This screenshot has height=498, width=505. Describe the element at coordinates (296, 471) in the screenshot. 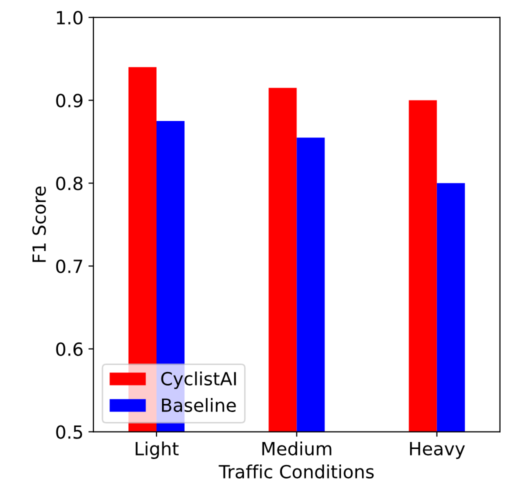

I see `x-axis-title: Traffic Conditions` at that location.